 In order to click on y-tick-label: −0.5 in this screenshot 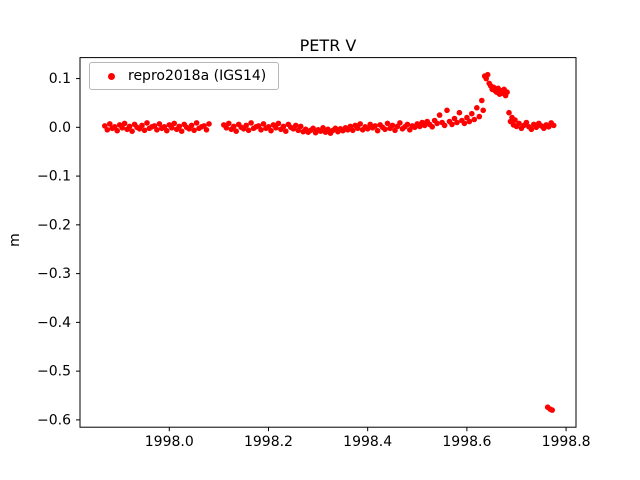, I will do `click(54, 372)`.